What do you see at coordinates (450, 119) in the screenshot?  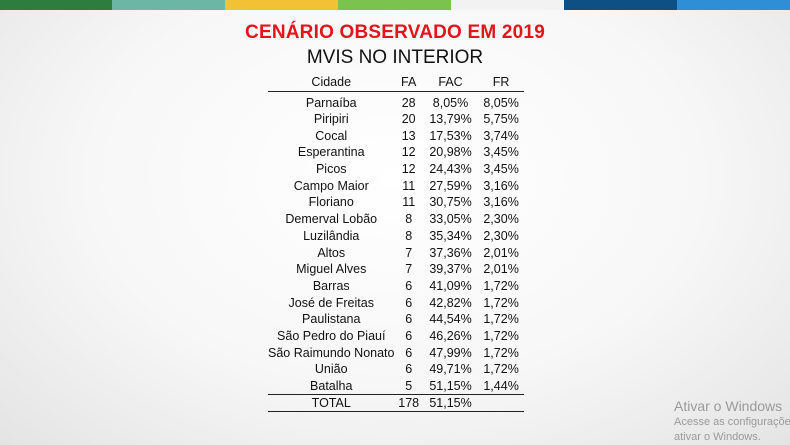 I see `cell-fac: 13,79%` at bounding box center [450, 119].